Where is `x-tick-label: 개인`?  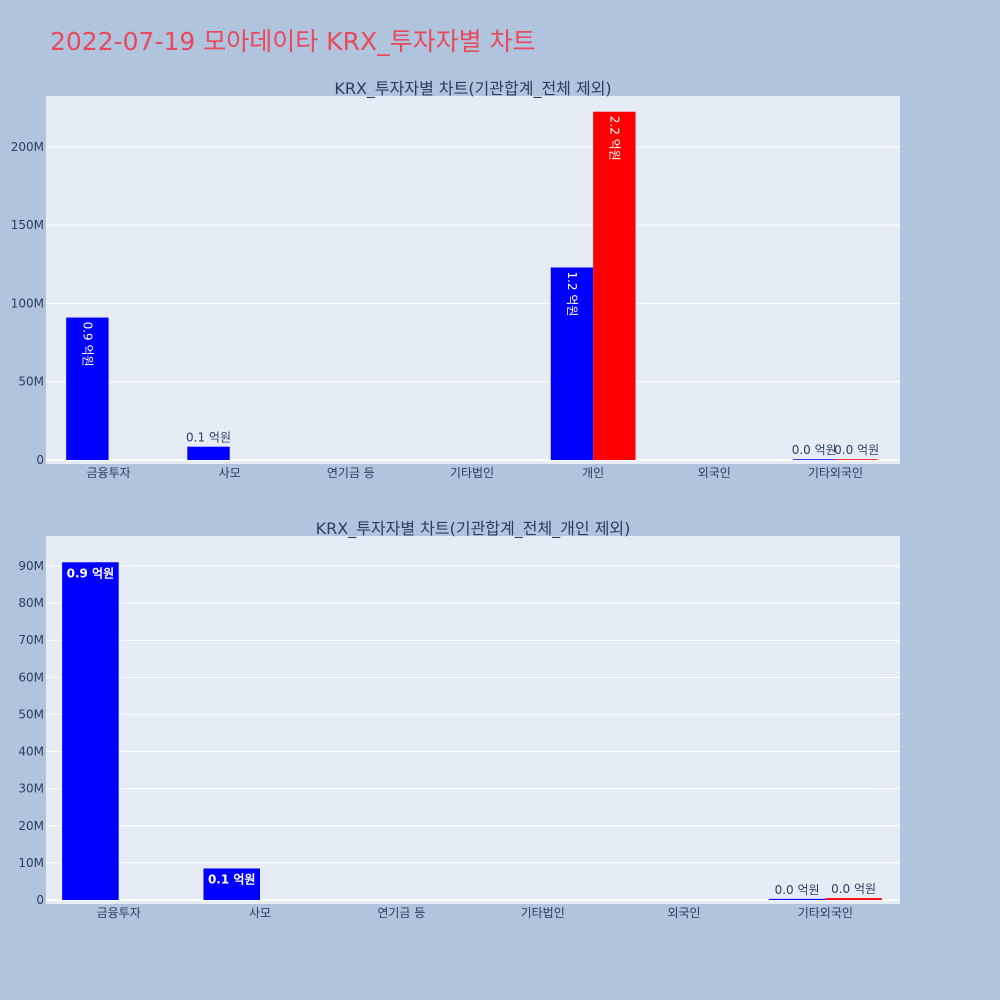
x-tick-label: 개인 is located at coordinates (593, 473).